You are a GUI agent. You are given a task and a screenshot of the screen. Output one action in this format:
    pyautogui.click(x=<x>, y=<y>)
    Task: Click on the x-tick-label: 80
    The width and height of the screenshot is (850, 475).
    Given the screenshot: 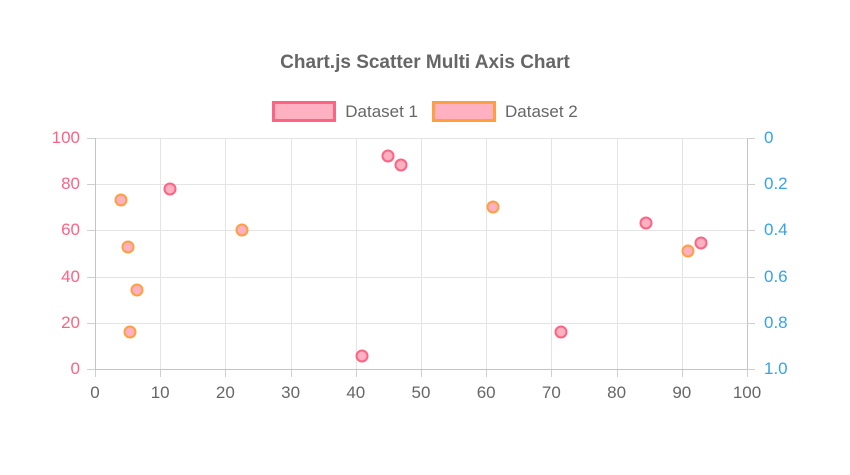 What is the action you would take?
    pyautogui.click(x=617, y=392)
    